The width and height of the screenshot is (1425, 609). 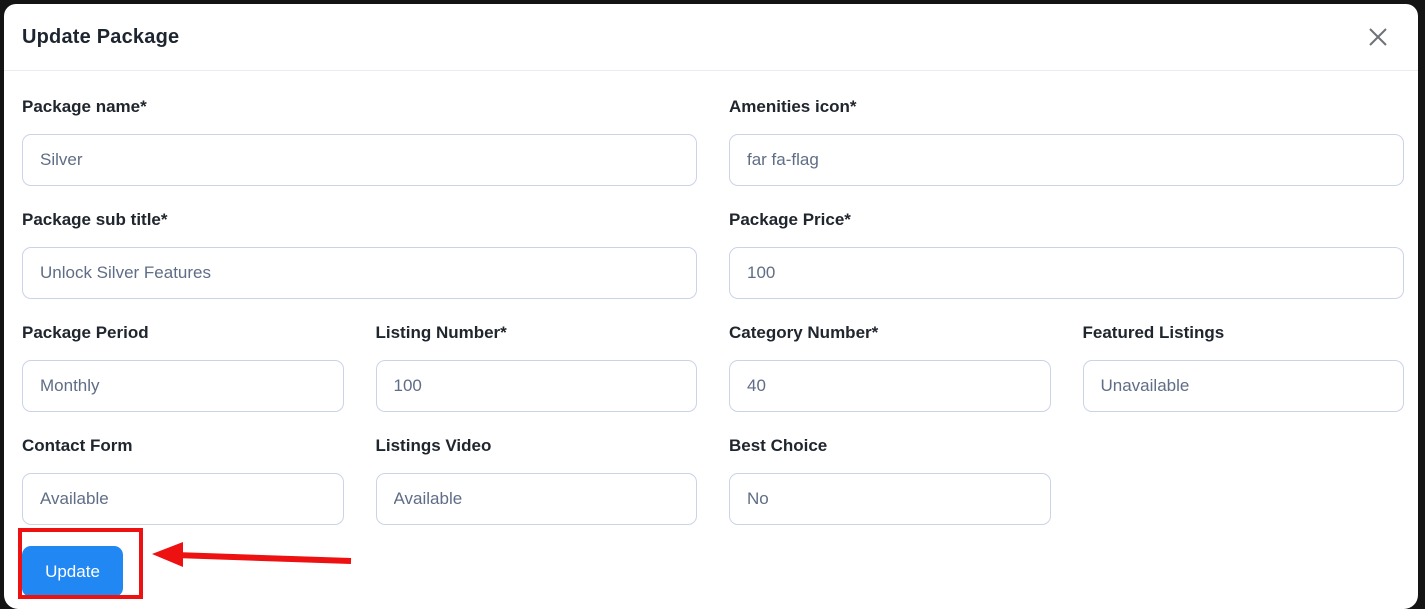 What do you see at coordinates (77, 445) in the screenshot?
I see `contact-form-label: Contact Form` at bounding box center [77, 445].